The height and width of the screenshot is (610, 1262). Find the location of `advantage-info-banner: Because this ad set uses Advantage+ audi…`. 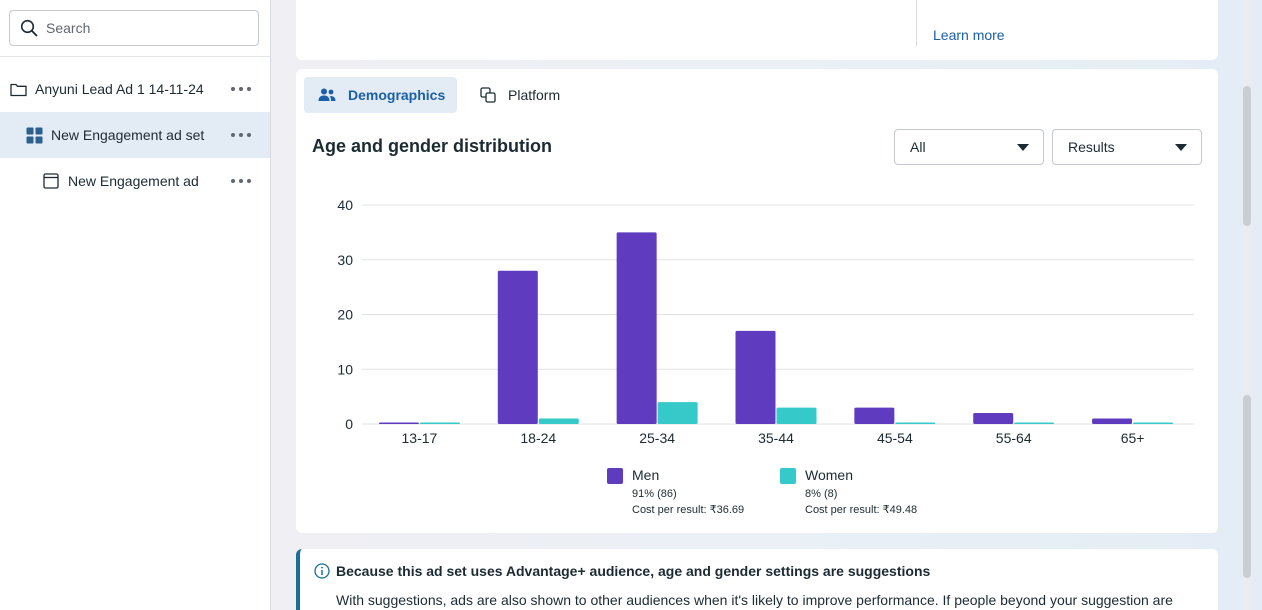

advantage-info-banner: Because this ad set uses Advantage+ audi… is located at coordinates (757, 579).